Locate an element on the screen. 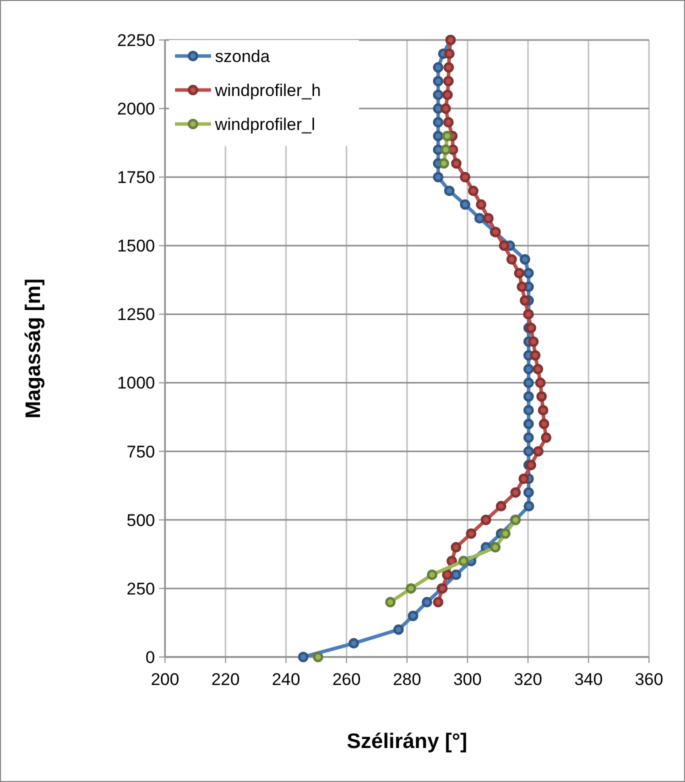 The image size is (685, 782). x-axis-title: Szélirány [°] is located at coordinates (407, 741).